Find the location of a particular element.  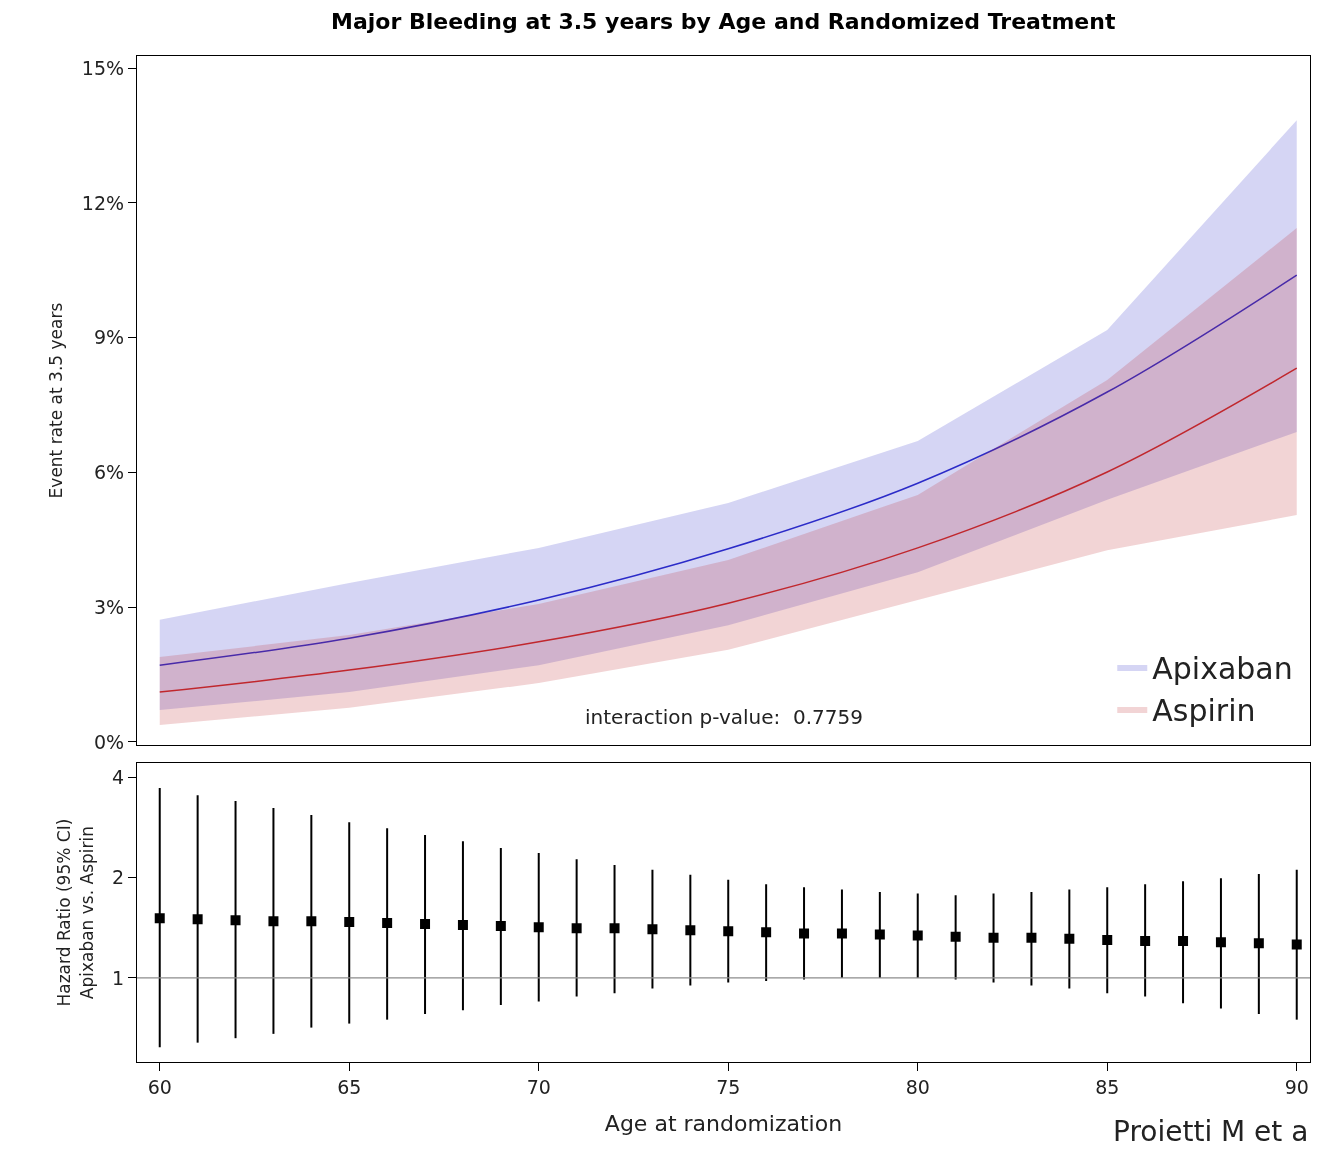

annotation: interaction p-value: 0.7759 is located at coordinates (724, 717).